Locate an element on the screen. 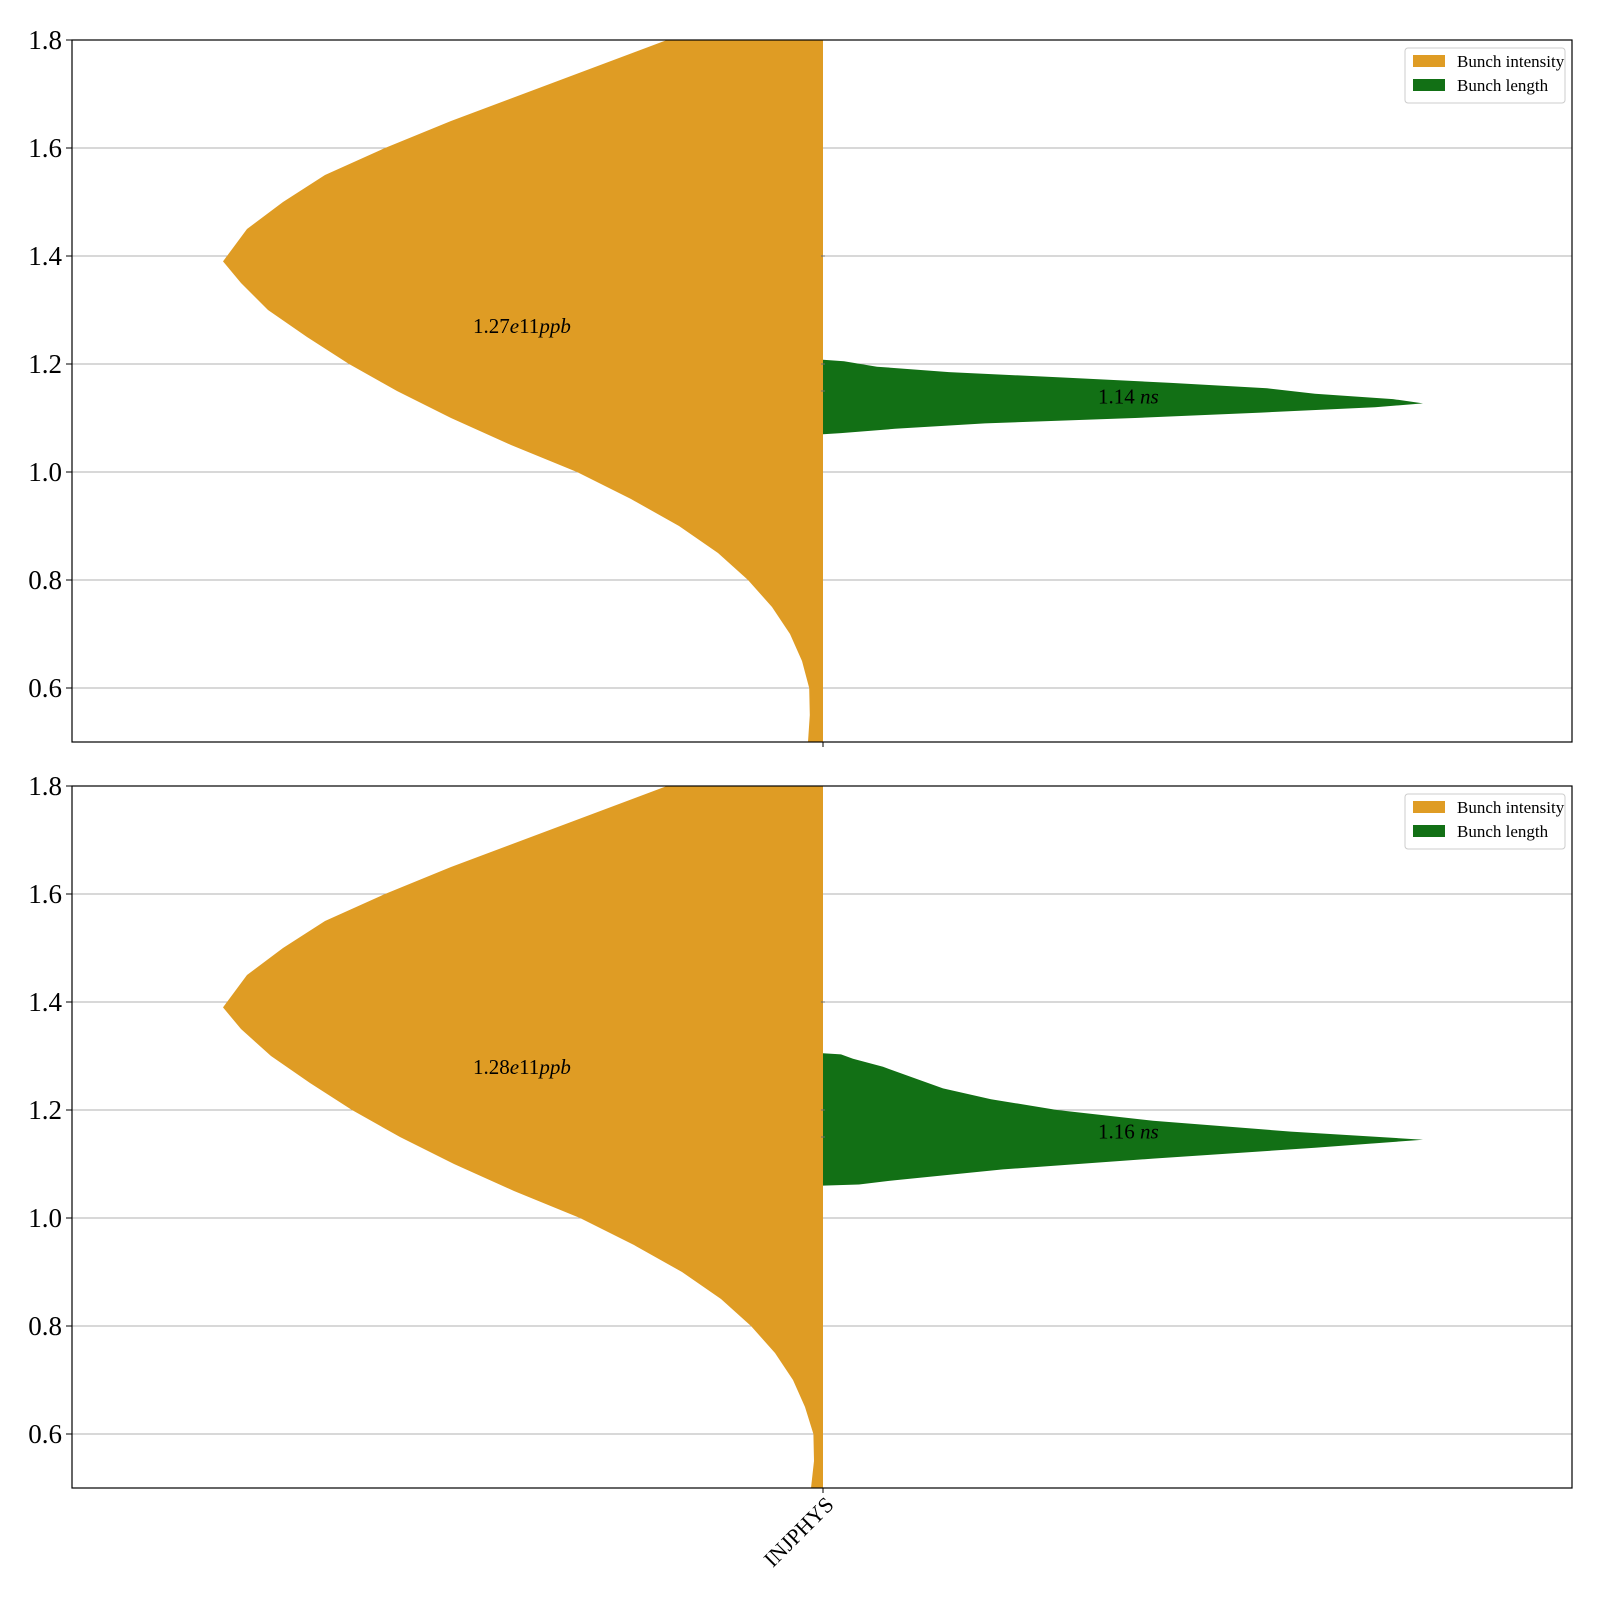 This screenshot has height=1600, width=1600. length-annotation: 1.16 ns is located at coordinates (1128, 1132).